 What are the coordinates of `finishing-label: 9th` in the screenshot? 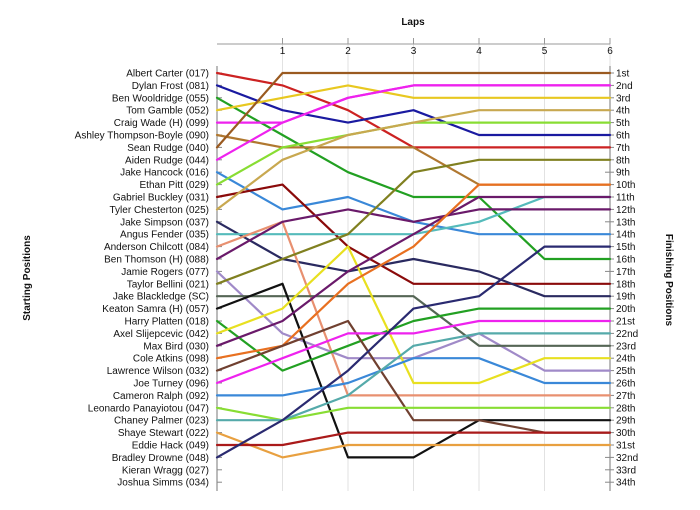 It's located at (623, 173).